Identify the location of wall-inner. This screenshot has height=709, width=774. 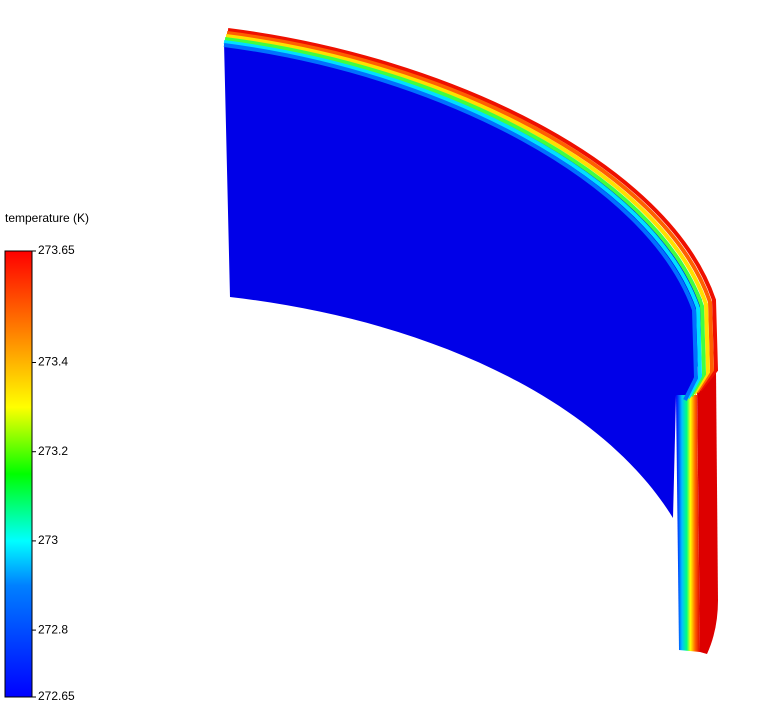
(688, 523).